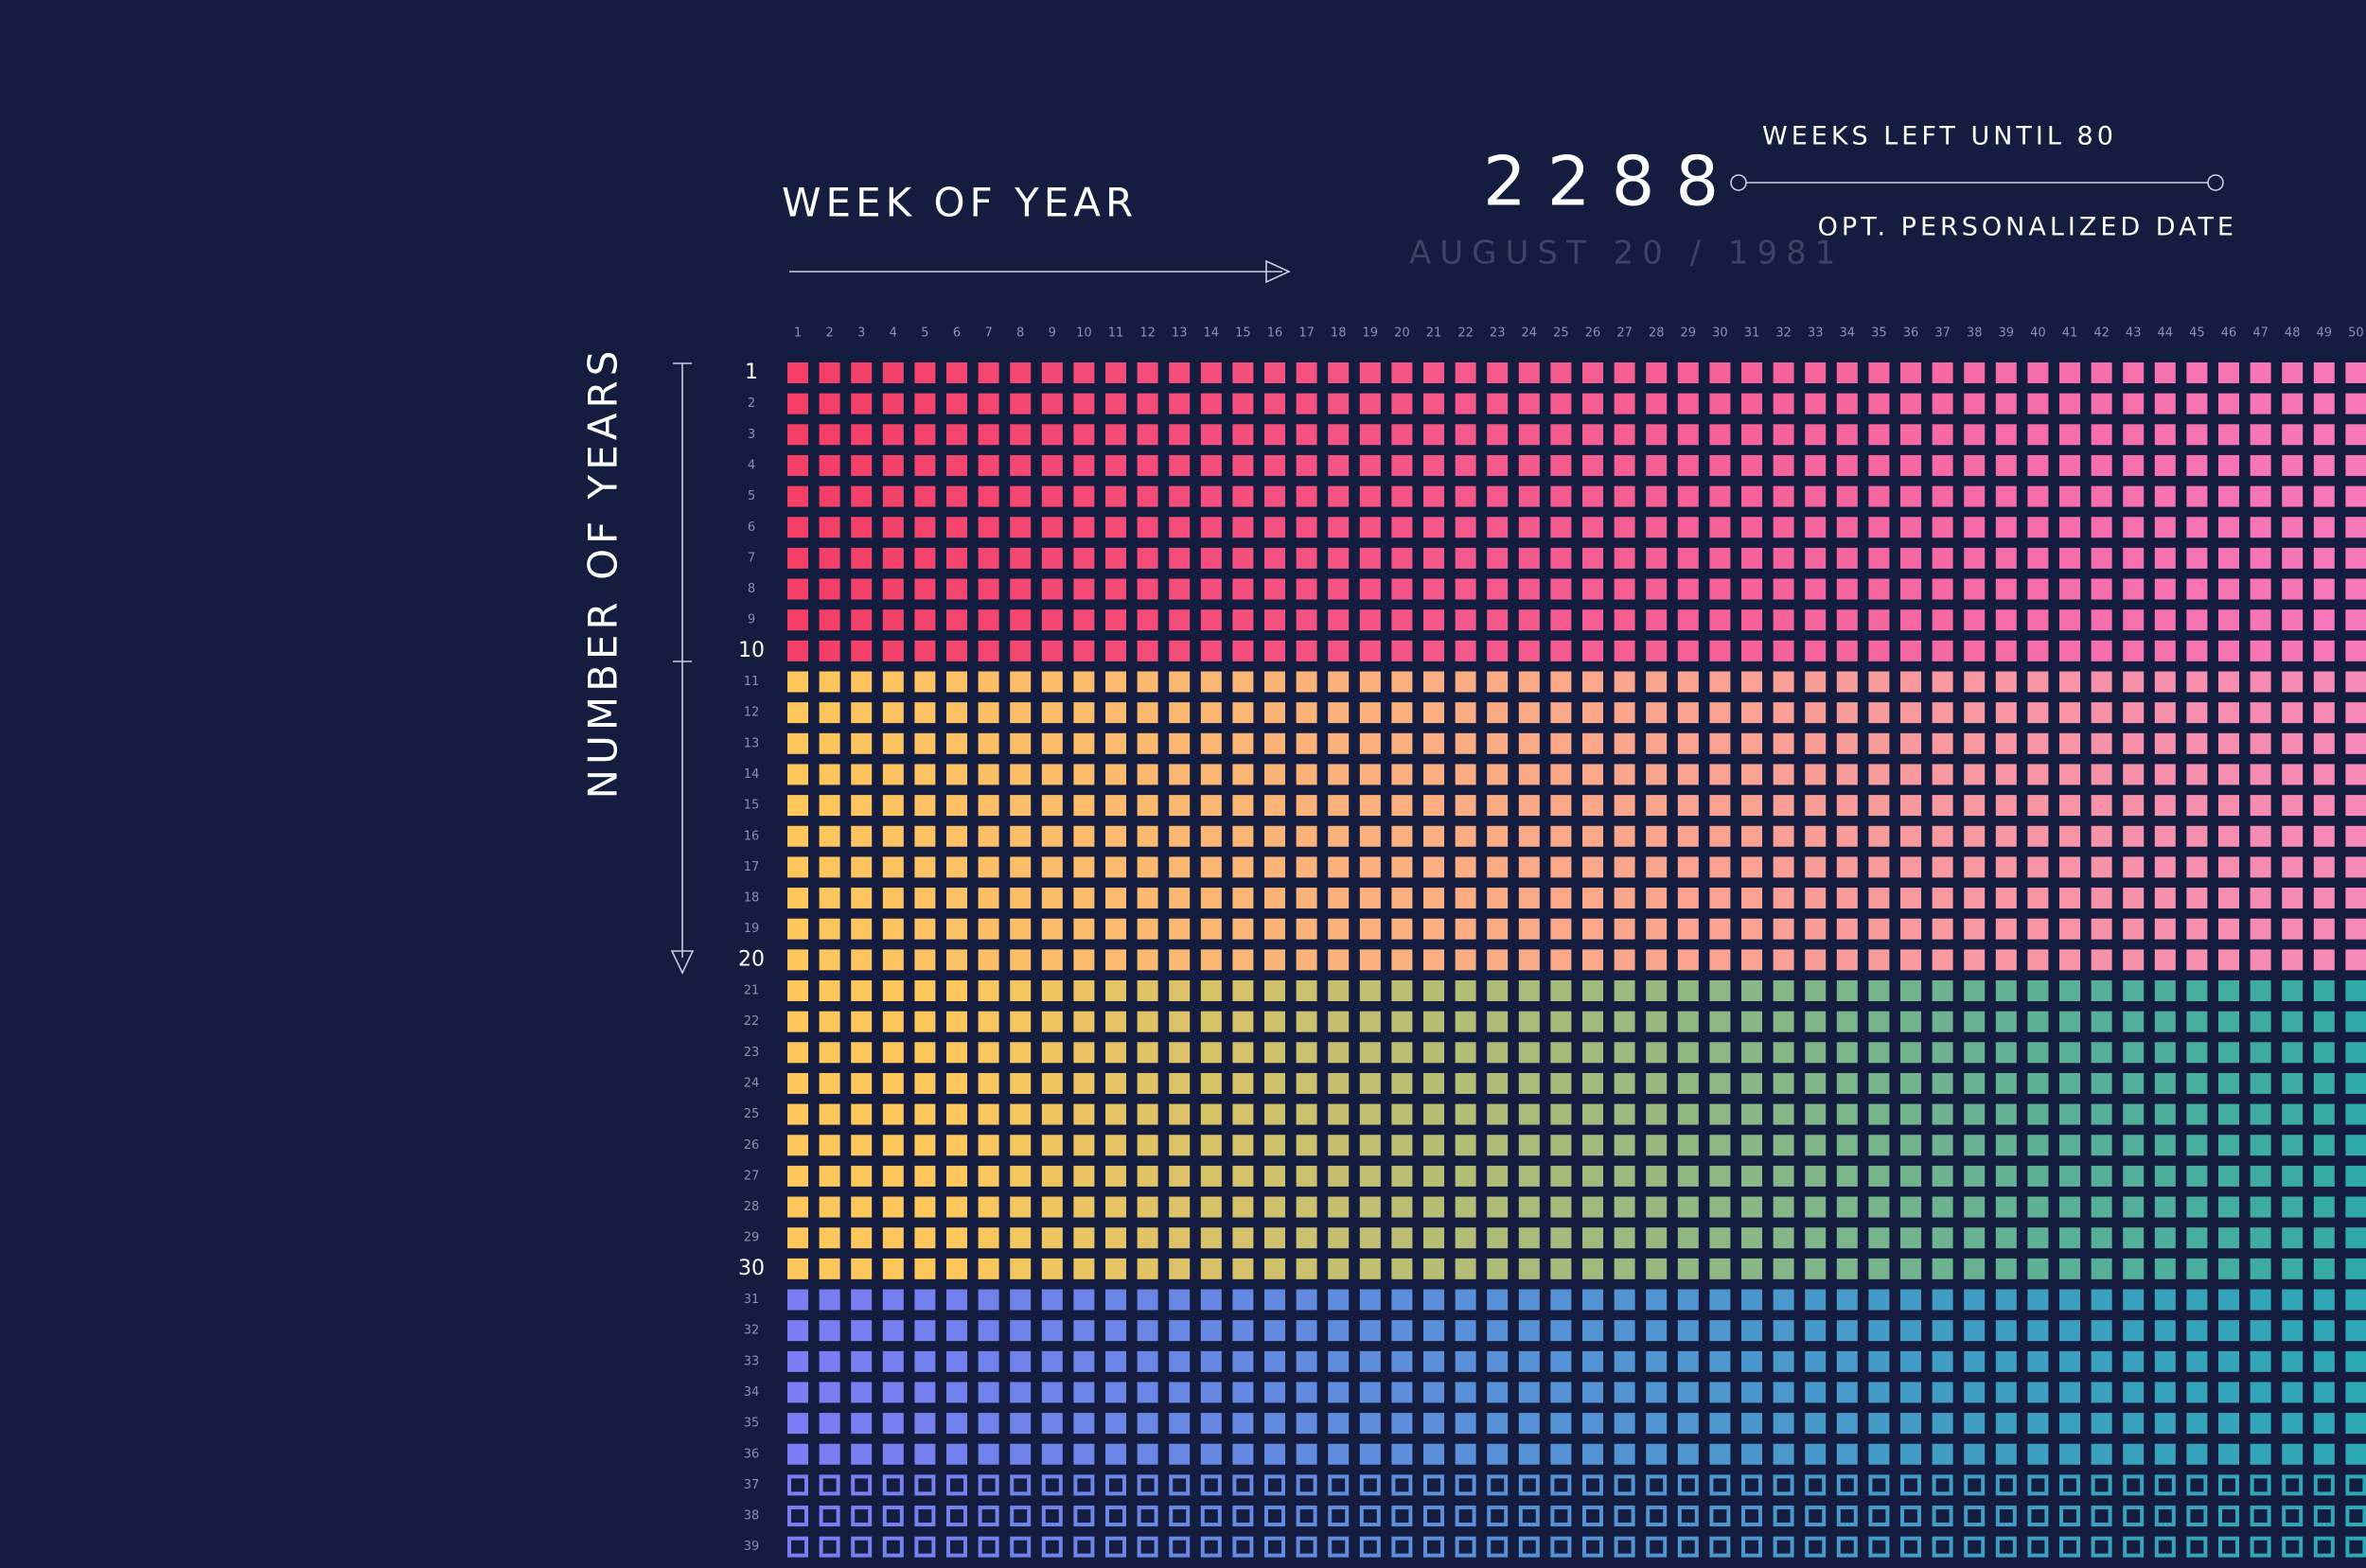  Describe the element at coordinates (752, 774) in the screenshot. I see `year-label: 14` at that location.